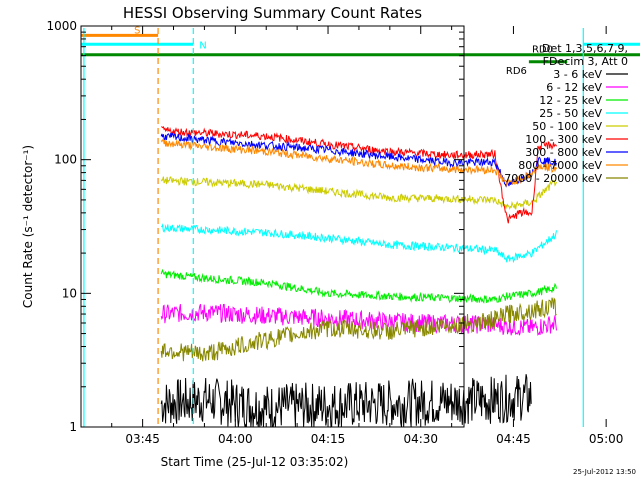 This screenshot has height=480, width=640. What do you see at coordinates (272, 13) in the screenshot?
I see `chart-title: HESSI Observing Summary Count Rates` at bounding box center [272, 13].